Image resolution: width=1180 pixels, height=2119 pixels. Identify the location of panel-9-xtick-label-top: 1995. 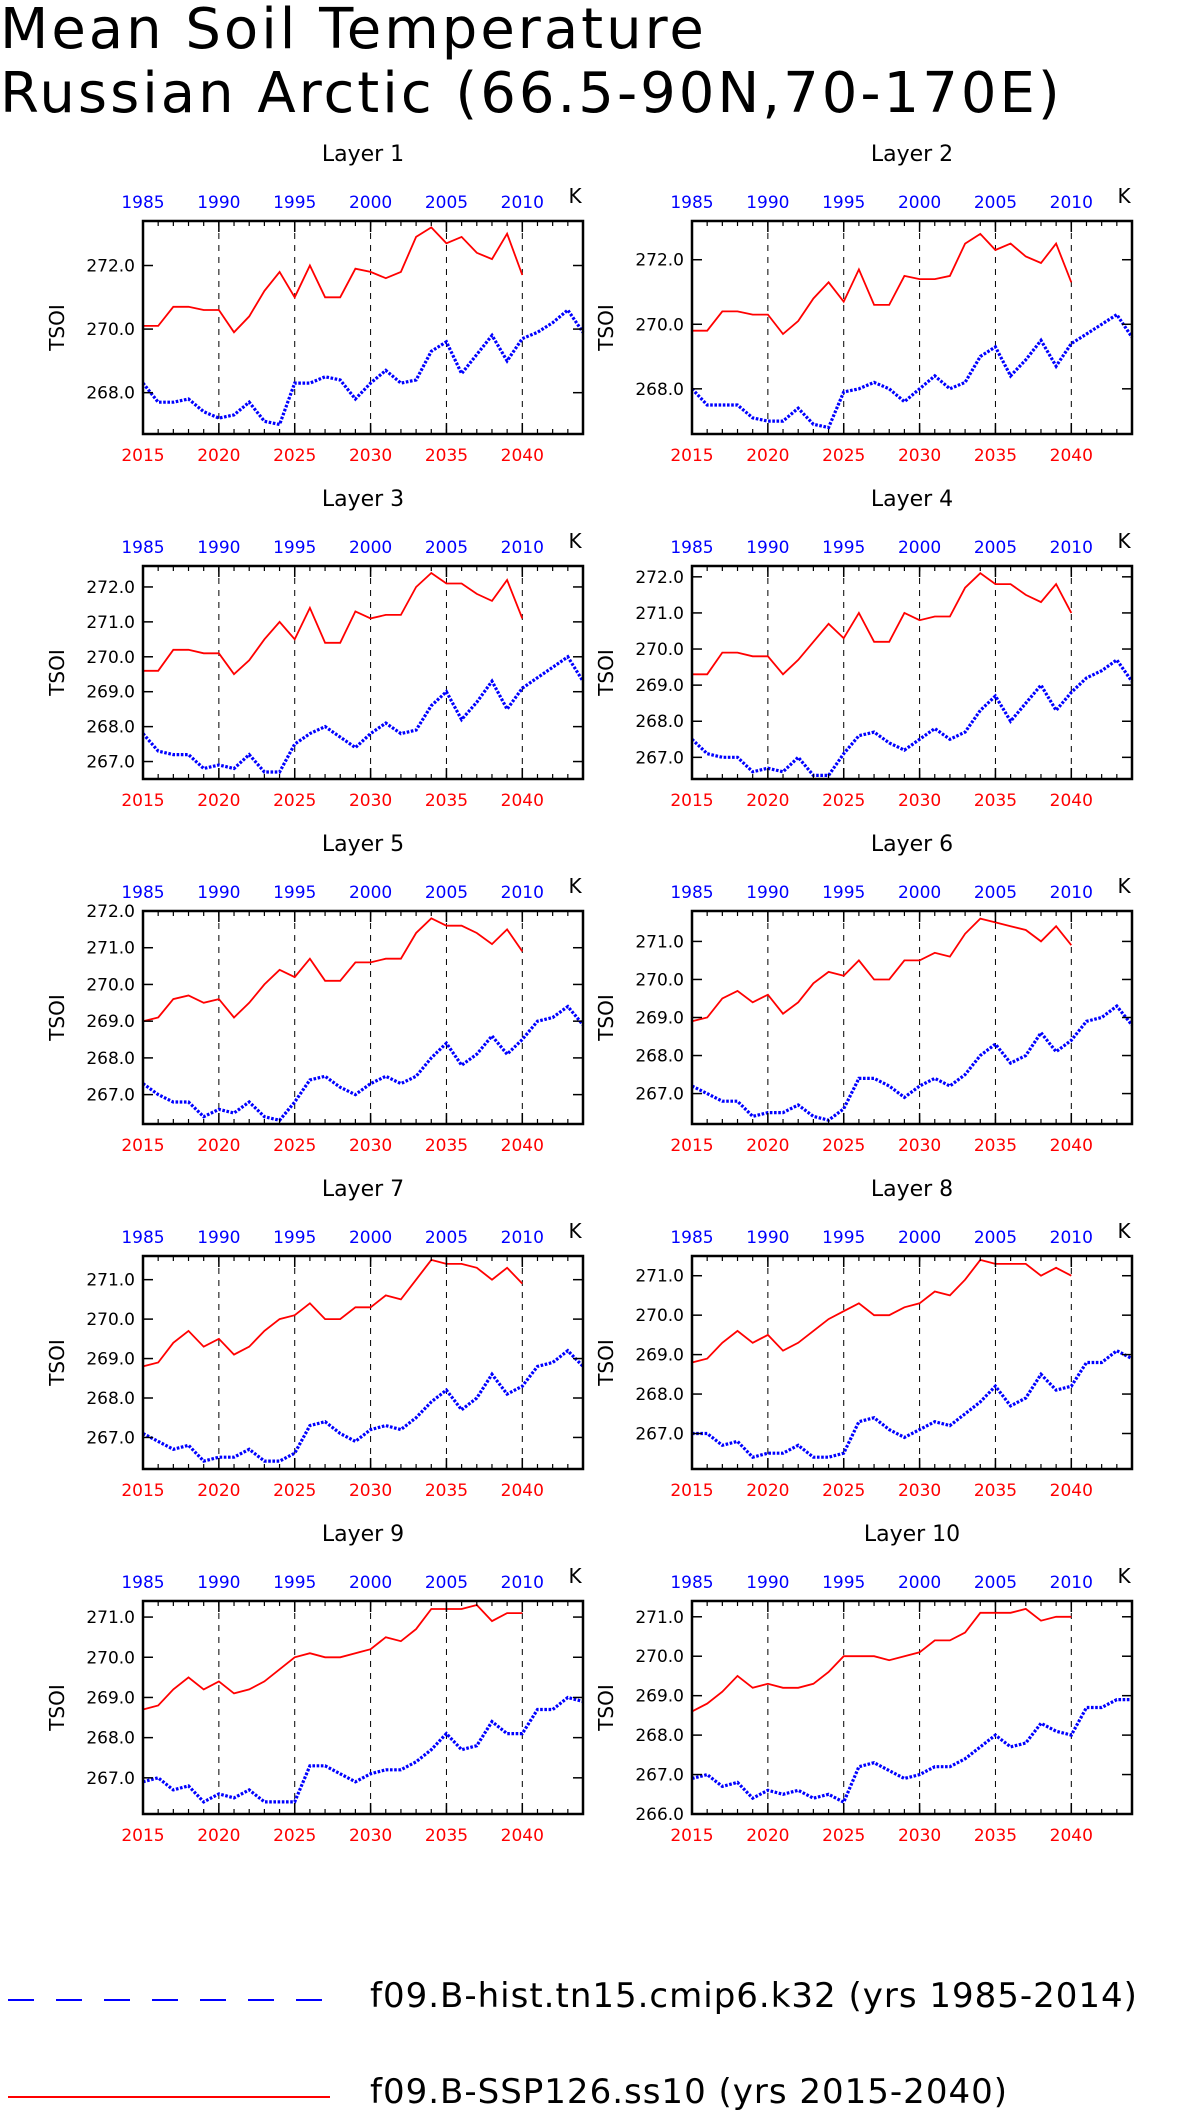
(294, 1583).